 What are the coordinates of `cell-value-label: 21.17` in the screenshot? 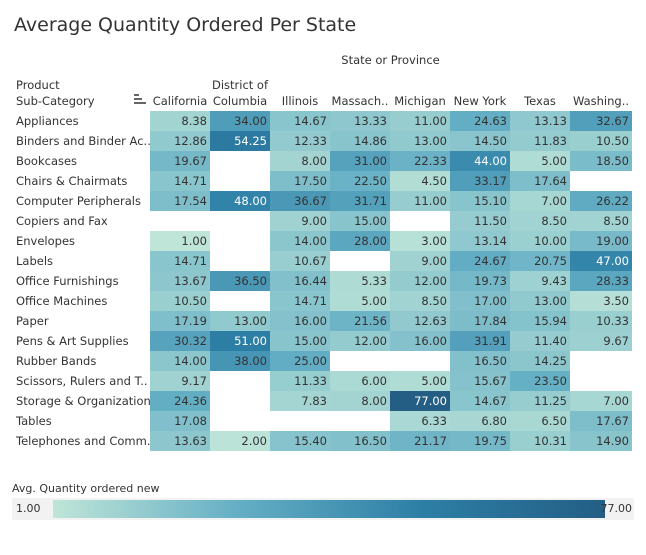 It's located at (430, 441).